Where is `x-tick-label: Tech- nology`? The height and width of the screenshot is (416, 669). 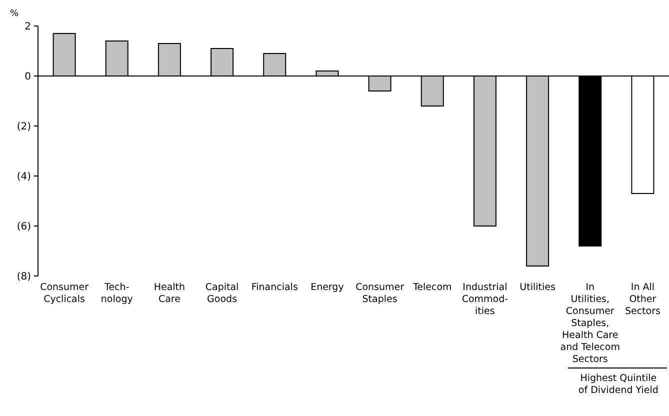
x-tick-label: Tech- nology is located at coordinates (117, 293).